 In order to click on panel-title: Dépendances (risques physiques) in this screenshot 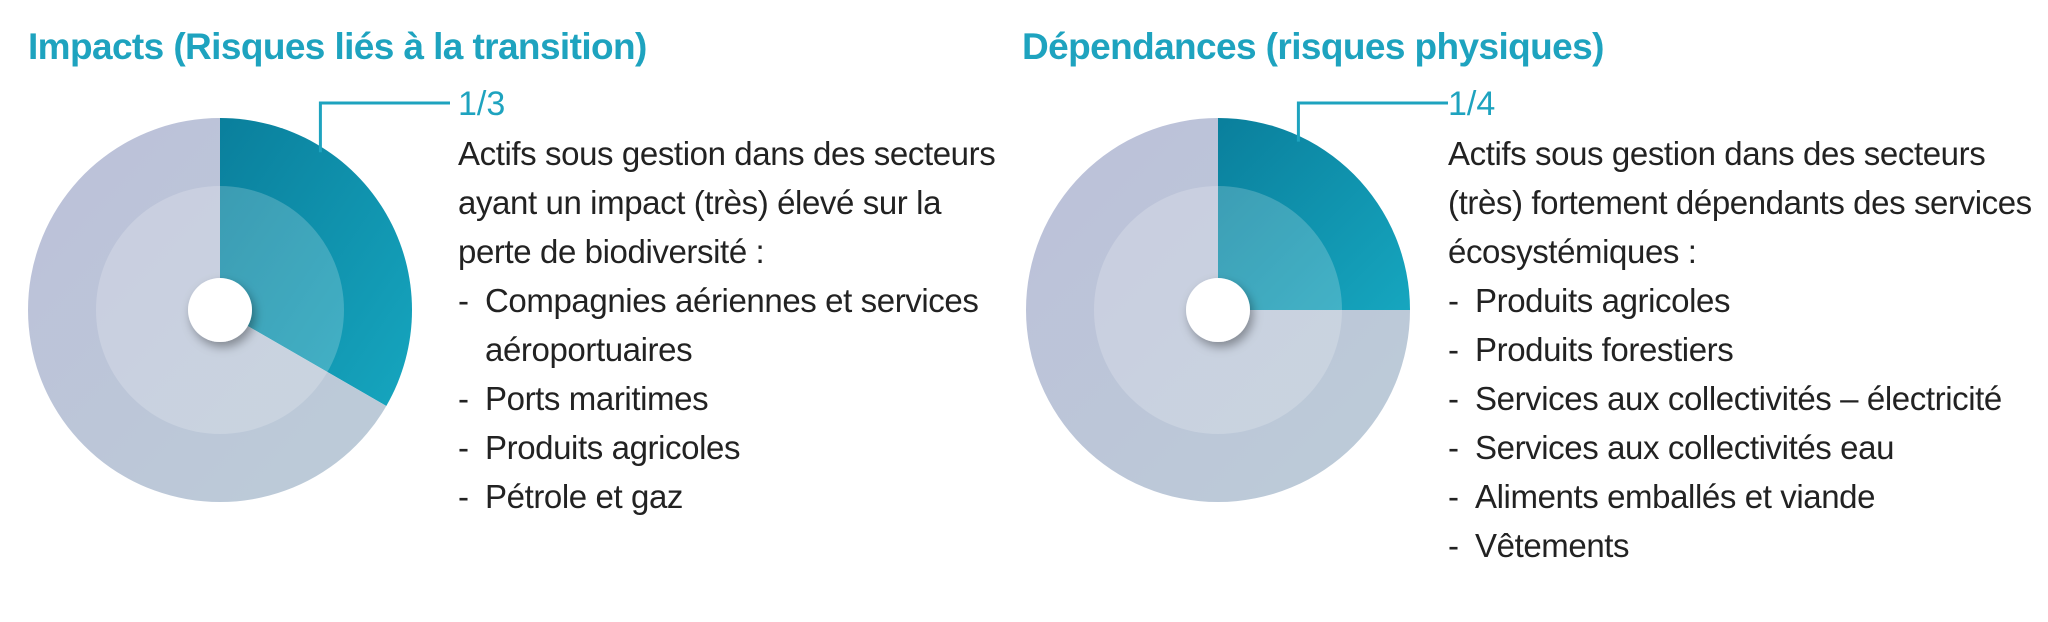, I will do `click(1313, 46)`.